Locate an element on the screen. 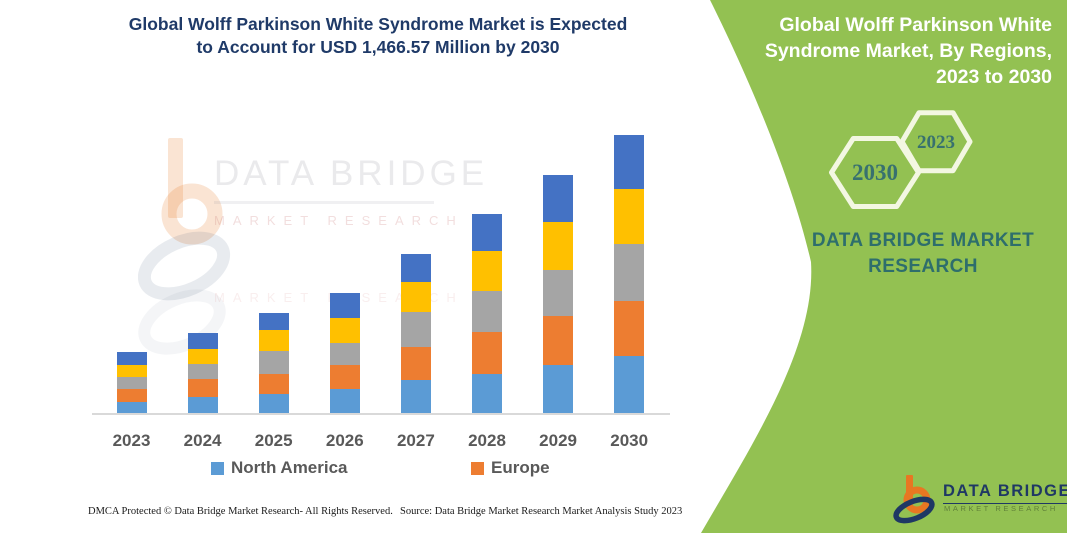 The image size is (1067, 533). watermark-subtitle: MARKET RESEARCH is located at coordinates (339, 220).